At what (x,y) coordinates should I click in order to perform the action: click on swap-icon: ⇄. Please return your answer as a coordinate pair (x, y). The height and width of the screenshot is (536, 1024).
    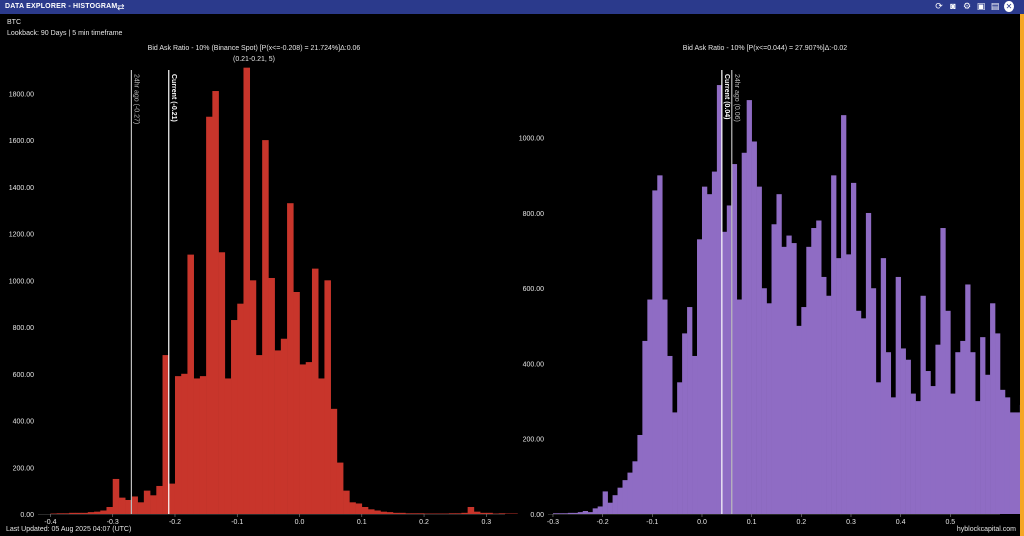
    Looking at the image, I should click on (121, 7).